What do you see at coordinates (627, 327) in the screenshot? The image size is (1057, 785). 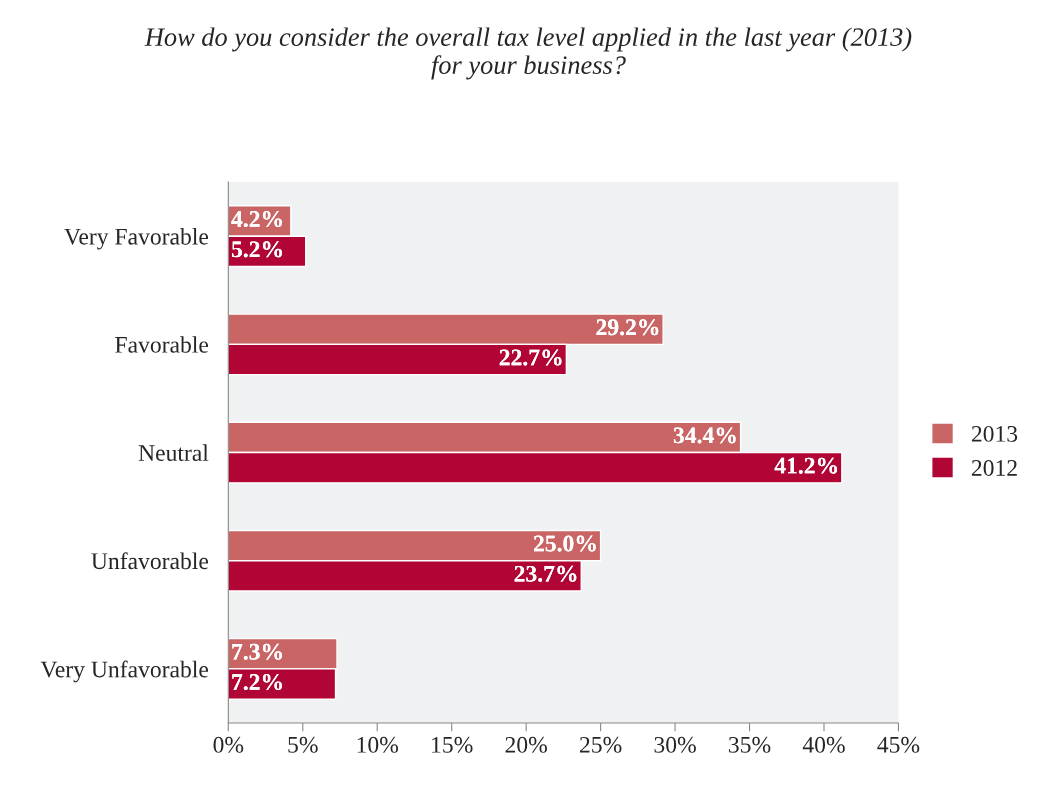 I see `data-label: 29.2%` at bounding box center [627, 327].